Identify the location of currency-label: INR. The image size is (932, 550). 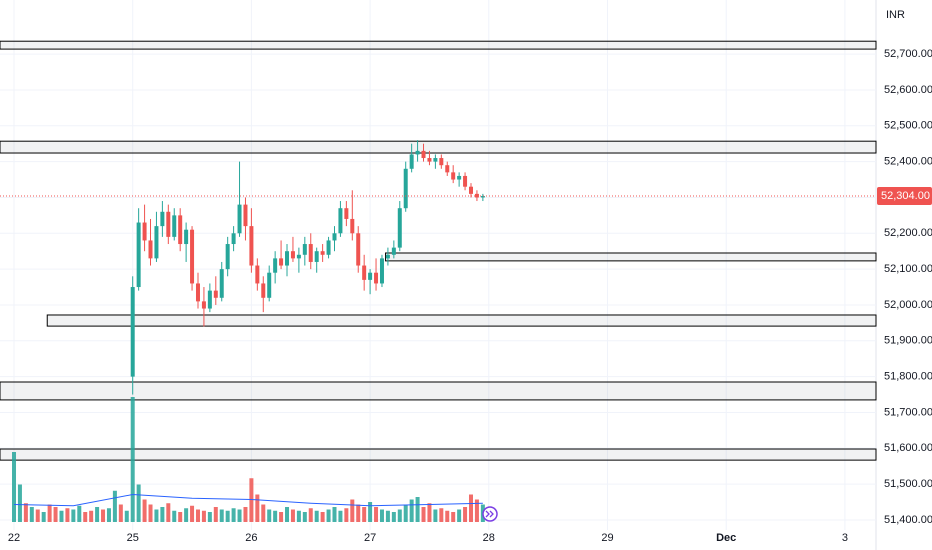
(895, 15).